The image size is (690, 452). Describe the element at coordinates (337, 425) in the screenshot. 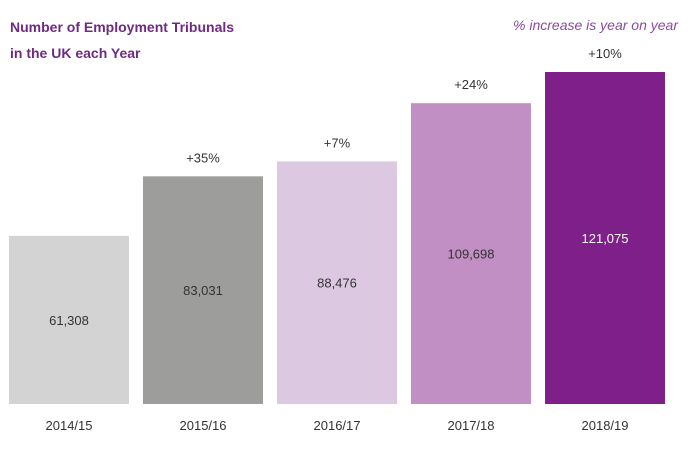

I see `x-tick-label: 2016/17` at that location.